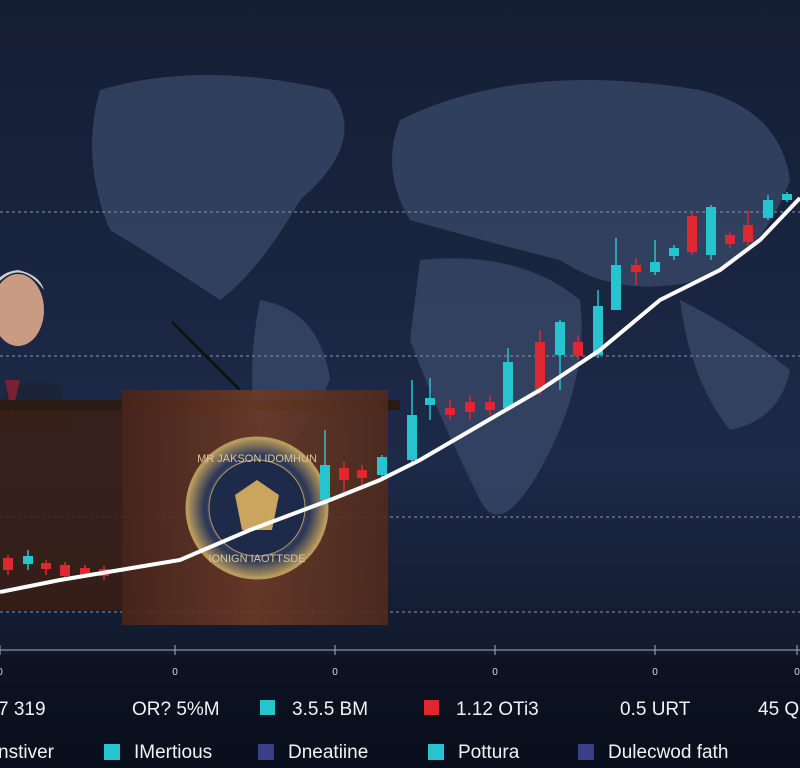  I want to click on seal-eagle, so click(257, 505).